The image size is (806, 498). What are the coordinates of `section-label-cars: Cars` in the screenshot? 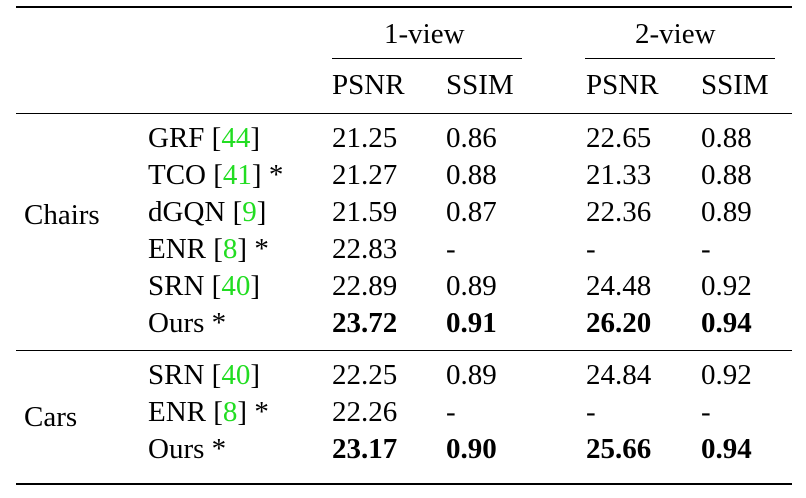 It's located at (51, 417).